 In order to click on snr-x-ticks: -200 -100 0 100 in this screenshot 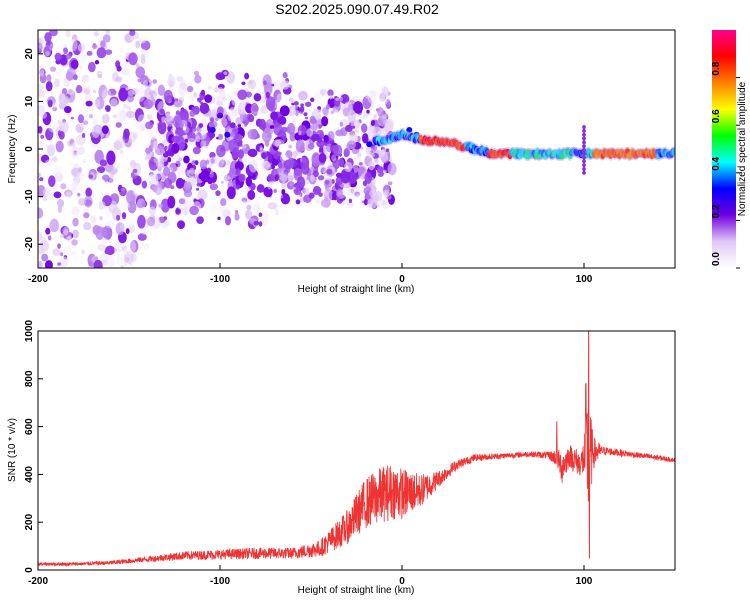, I will do `click(310, 576)`.